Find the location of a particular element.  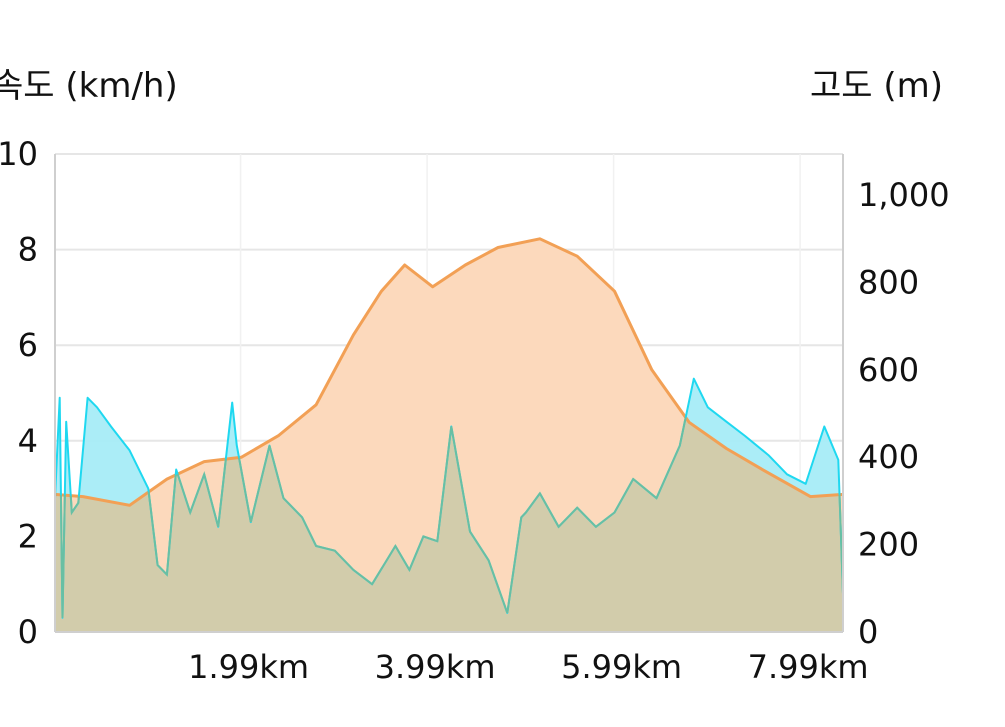

right-tick-label: 800 is located at coordinates (888, 282).